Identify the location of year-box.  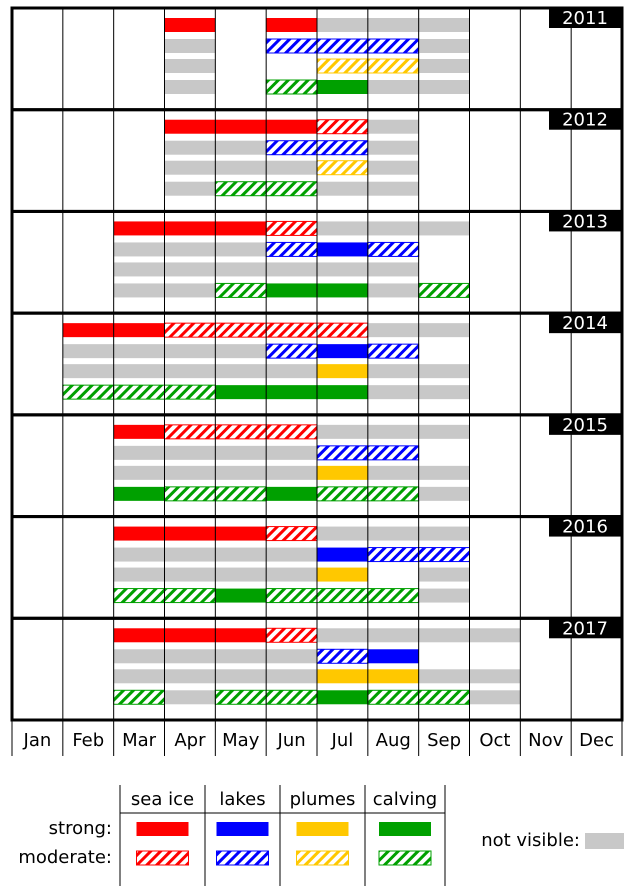
(585, 526).